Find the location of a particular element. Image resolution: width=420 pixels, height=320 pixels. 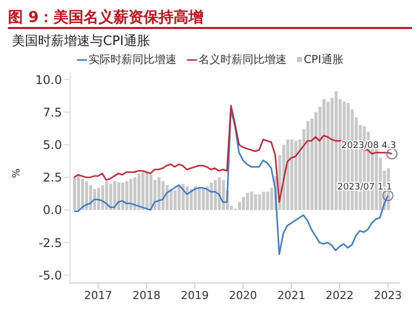

y-tick-label: 10.0 is located at coordinates (48, 79).